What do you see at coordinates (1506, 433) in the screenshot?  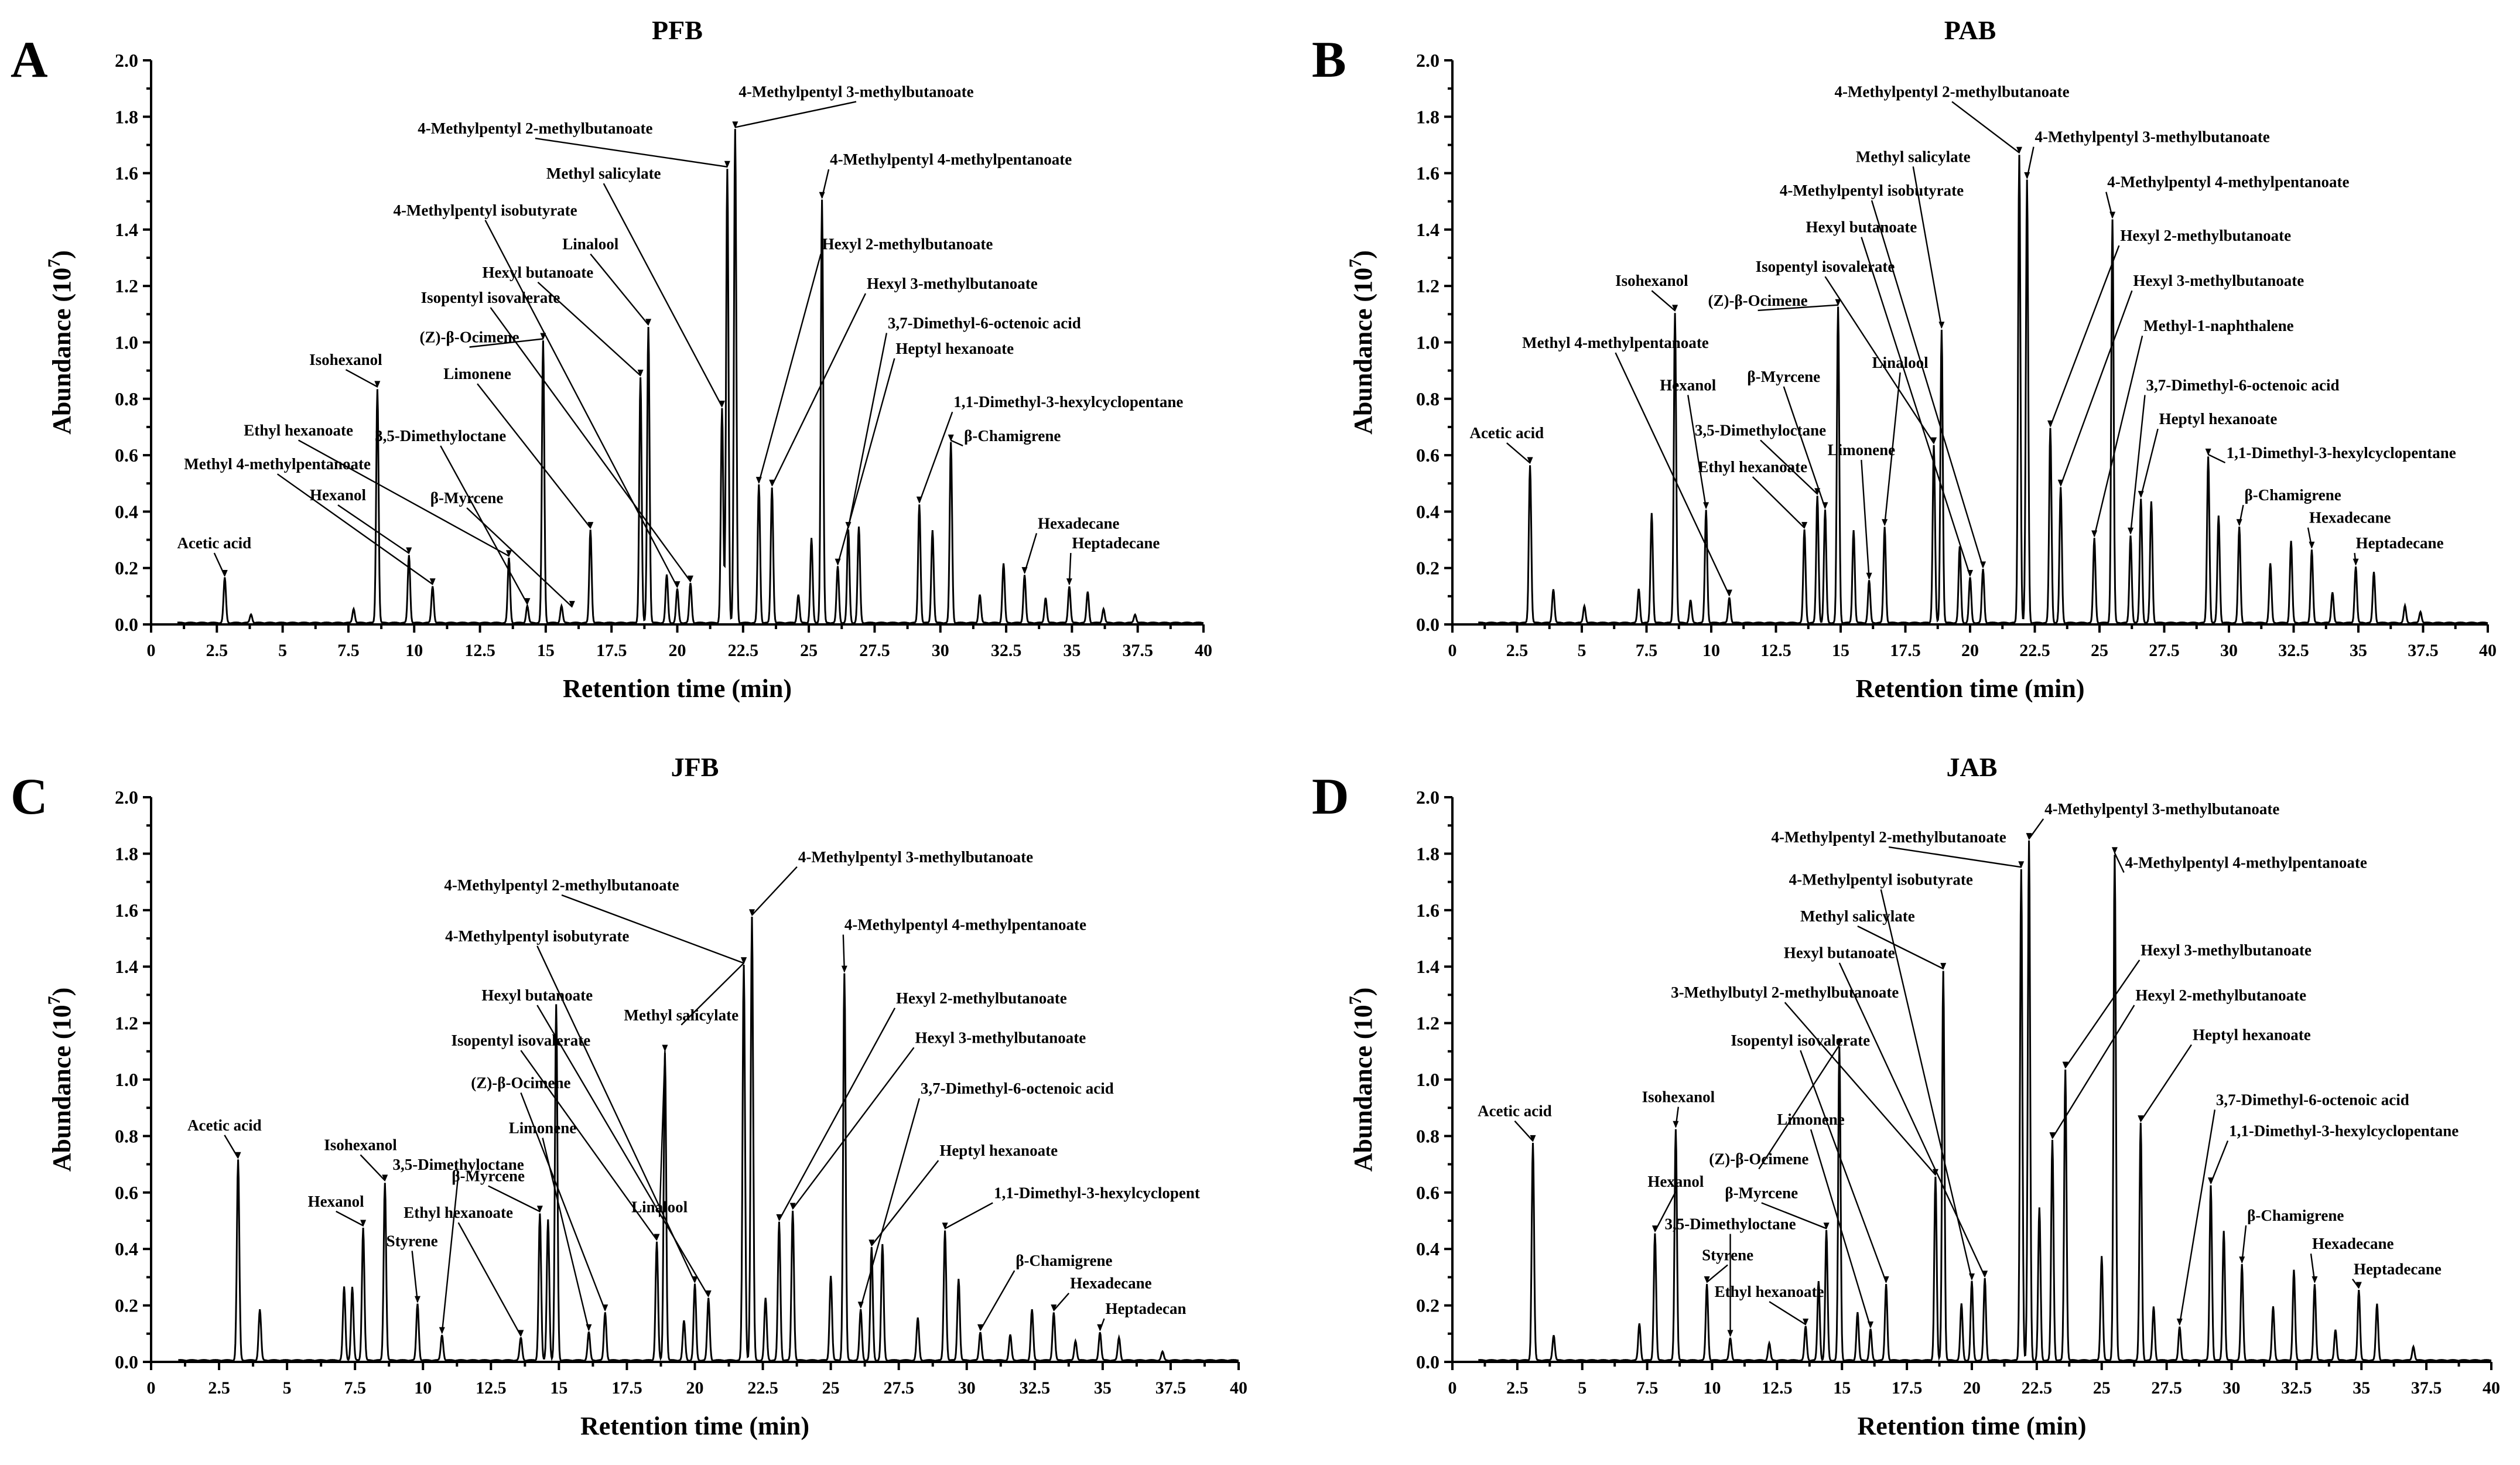 I see `peak-label: Acetic acid` at bounding box center [1506, 433].